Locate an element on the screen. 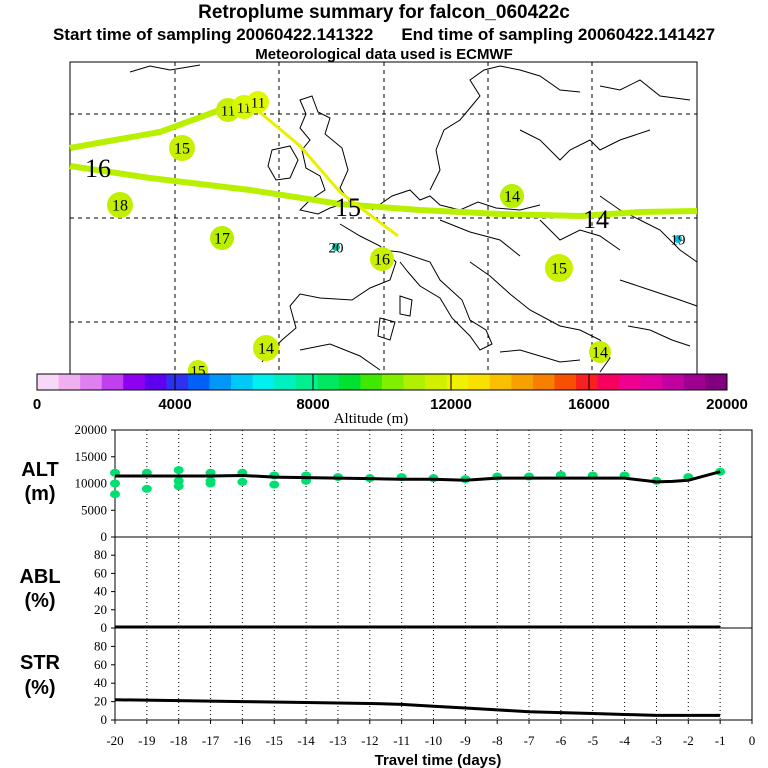  x-tick-label: -15 is located at coordinates (274, 740).